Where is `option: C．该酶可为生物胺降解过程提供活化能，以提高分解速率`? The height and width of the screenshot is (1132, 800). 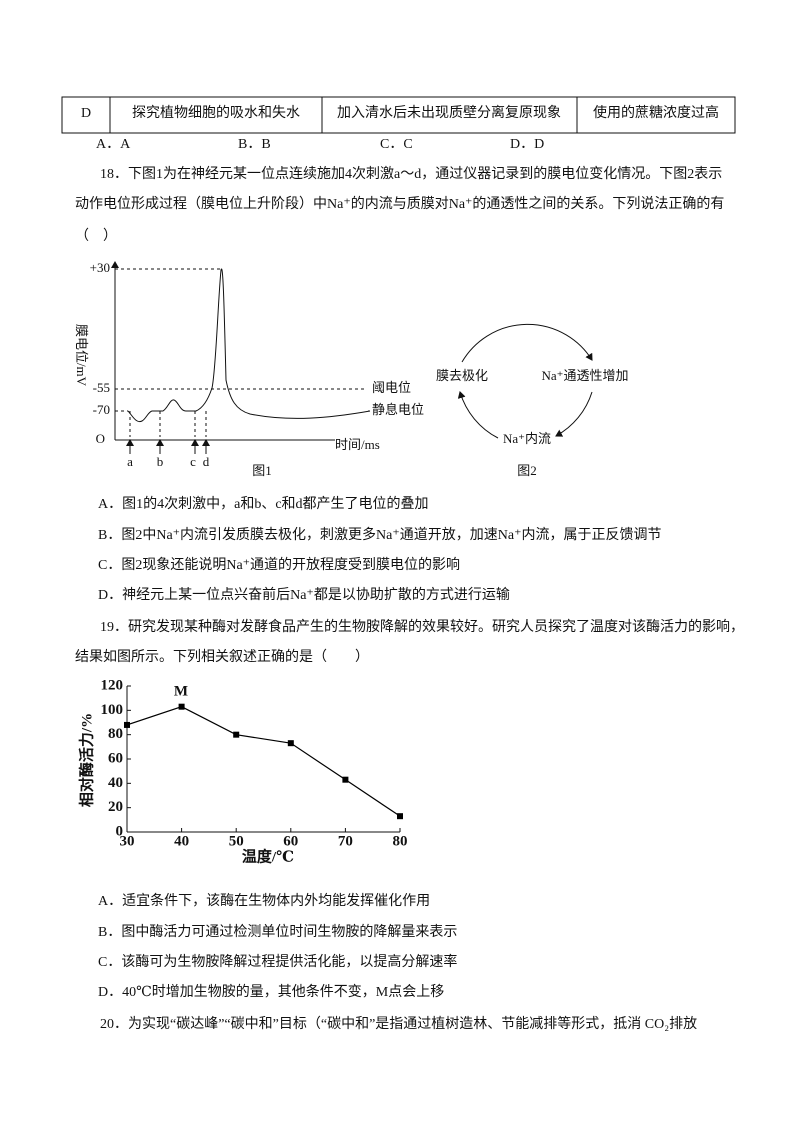
option: C．该酶可为生物胺降解过程提供活化能，以提高分解速率 is located at coordinates (277, 961).